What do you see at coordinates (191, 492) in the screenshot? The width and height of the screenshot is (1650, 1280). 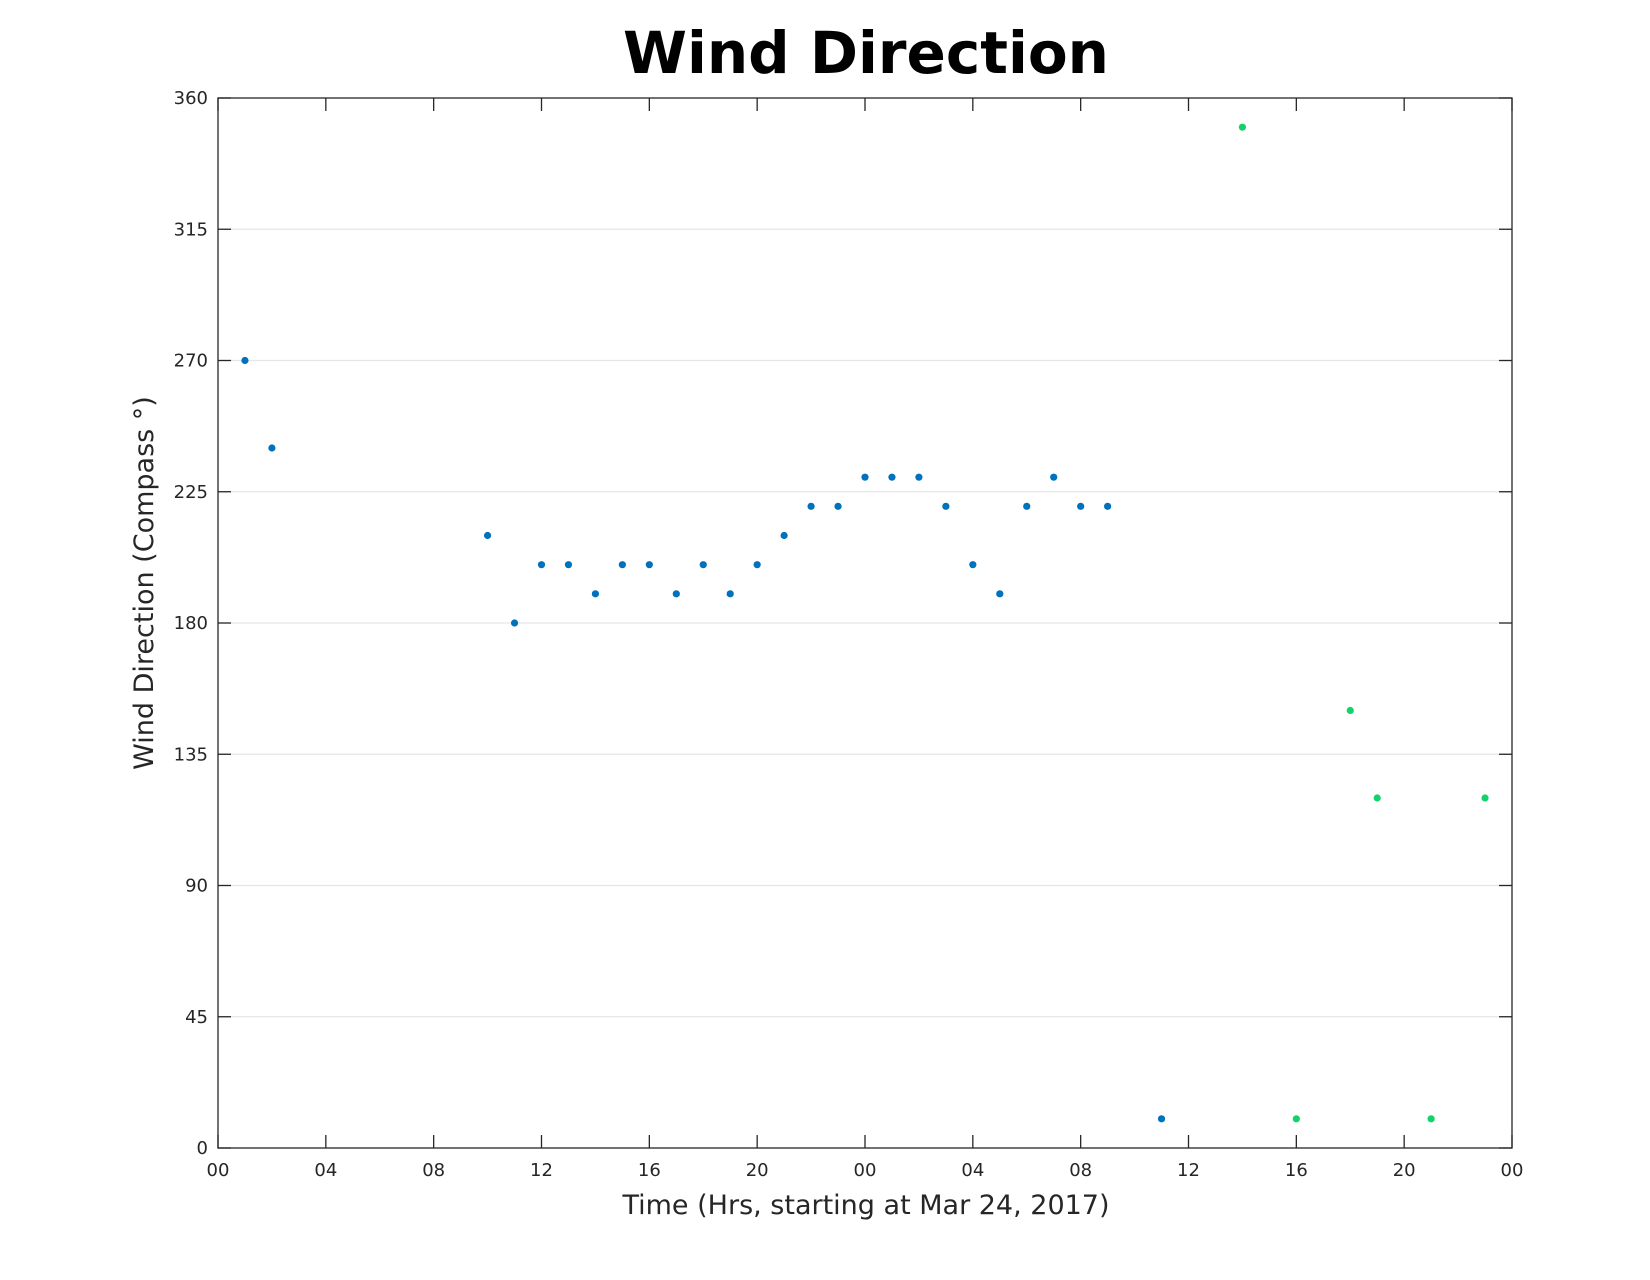 I see `y-tick-label: 225` at bounding box center [191, 492].